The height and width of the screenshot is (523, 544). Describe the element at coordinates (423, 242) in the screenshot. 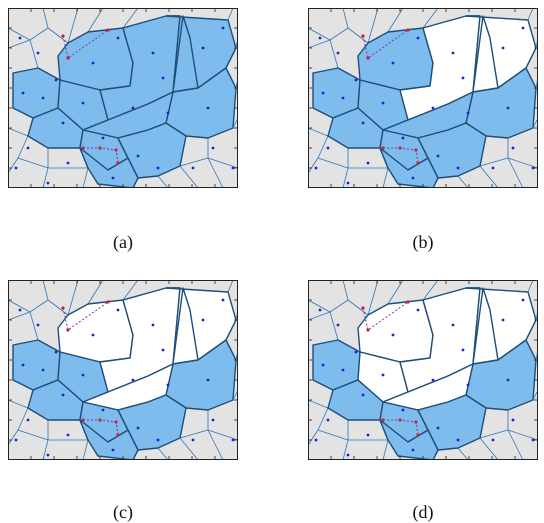

I see `caption-b: (b)` at that location.